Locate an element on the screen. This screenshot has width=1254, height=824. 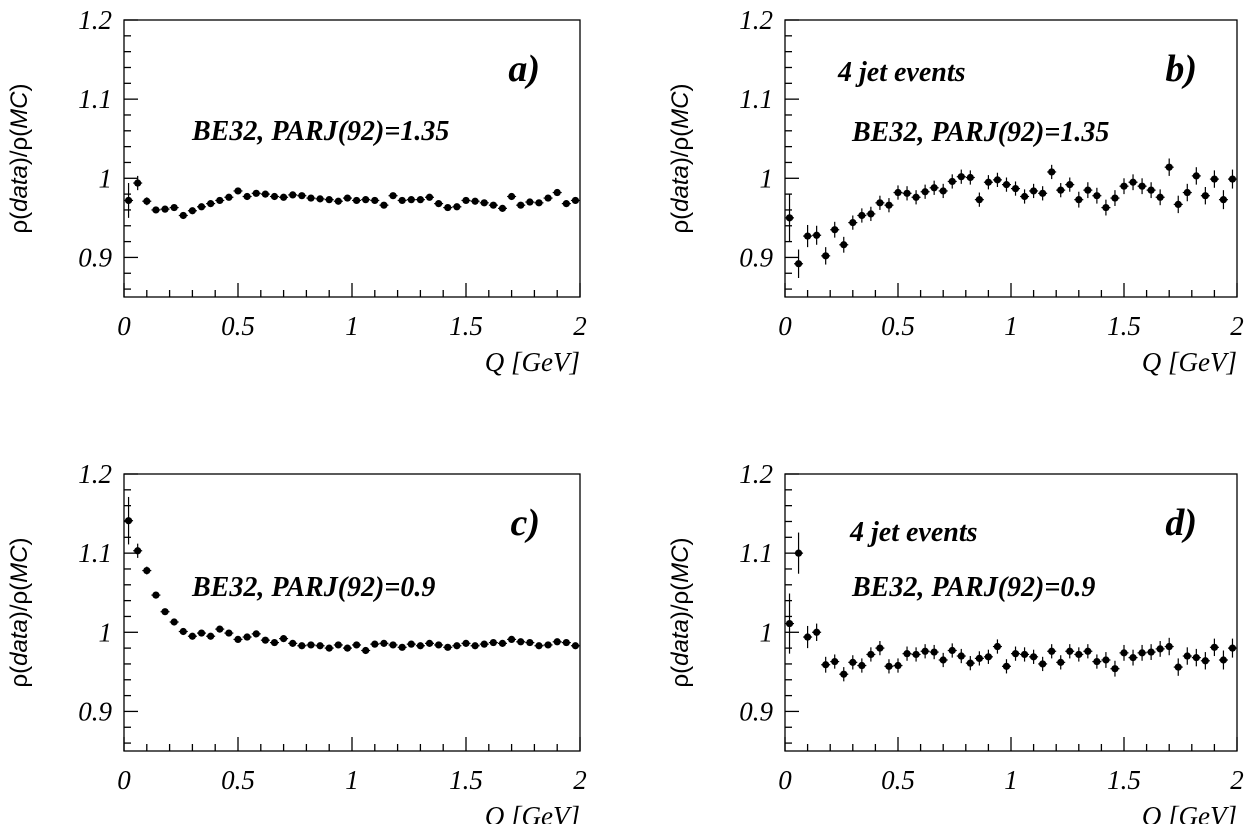
y-axis-label: ρ(data)/ρ(MC) is located at coordinates (19, 158).